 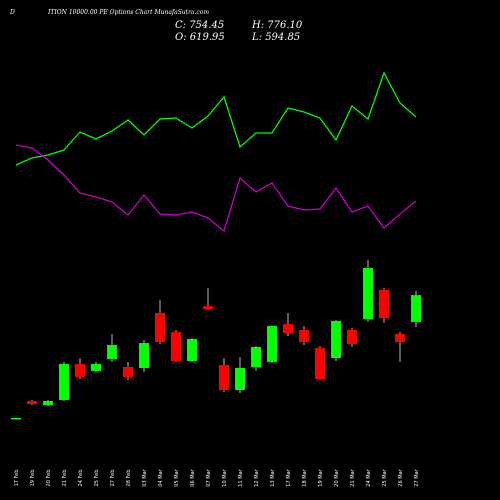 What do you see at coordinates (385, 477) in the screenshot?
I see `x-tick-label: 25 Mar` at bounding box center [385, 477].